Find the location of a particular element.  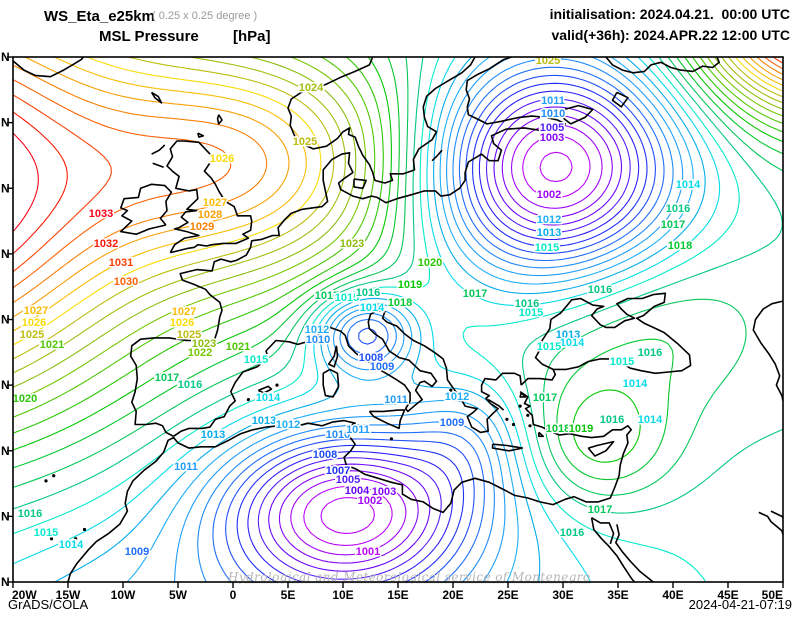

isobar-label: 1017 is located at coordinates (327, 296).